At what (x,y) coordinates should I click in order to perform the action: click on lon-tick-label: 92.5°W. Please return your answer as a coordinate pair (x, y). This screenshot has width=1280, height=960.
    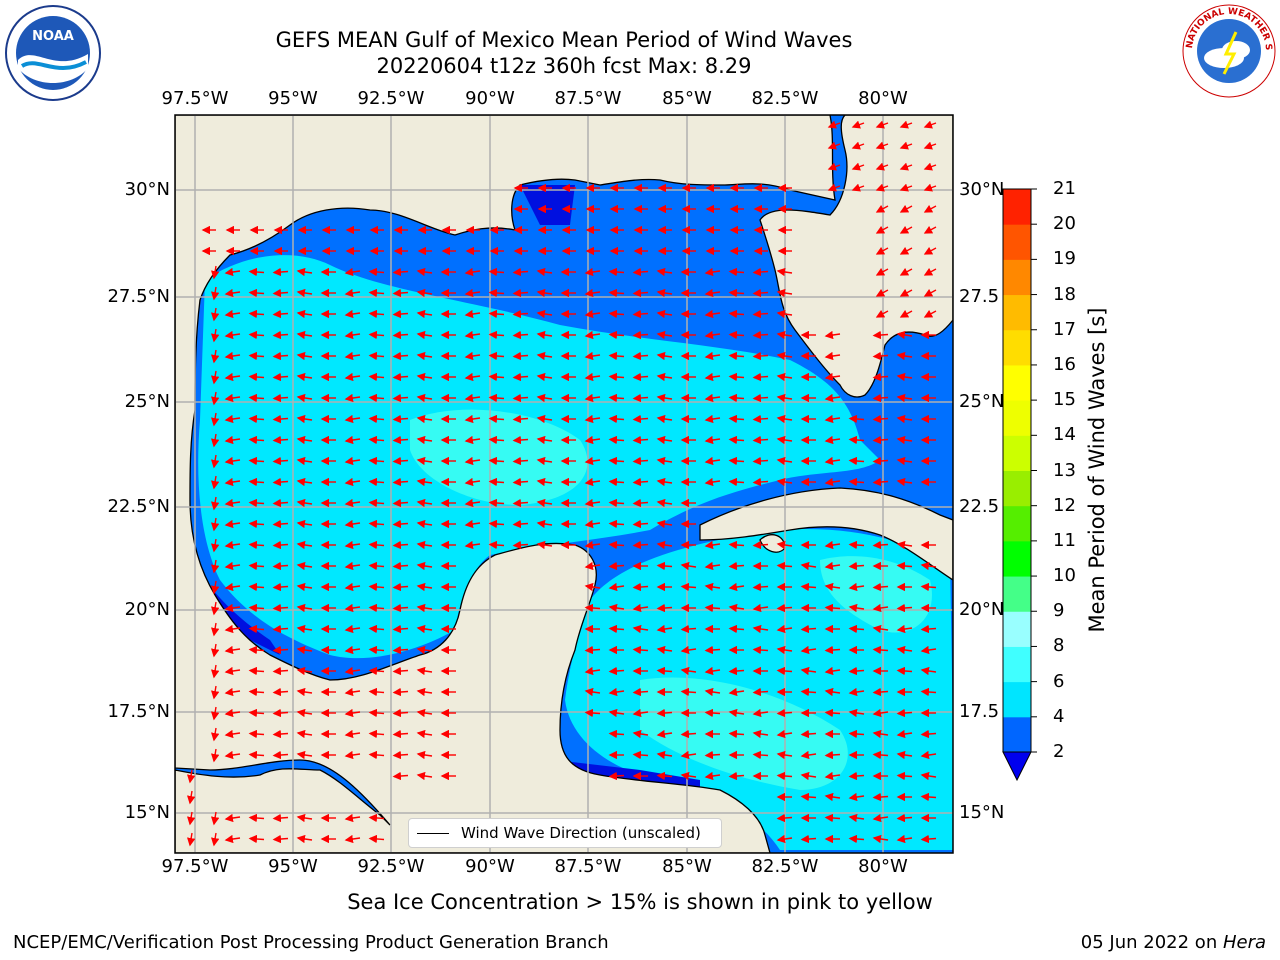
    Looking at the image, I should click on (391, 866).